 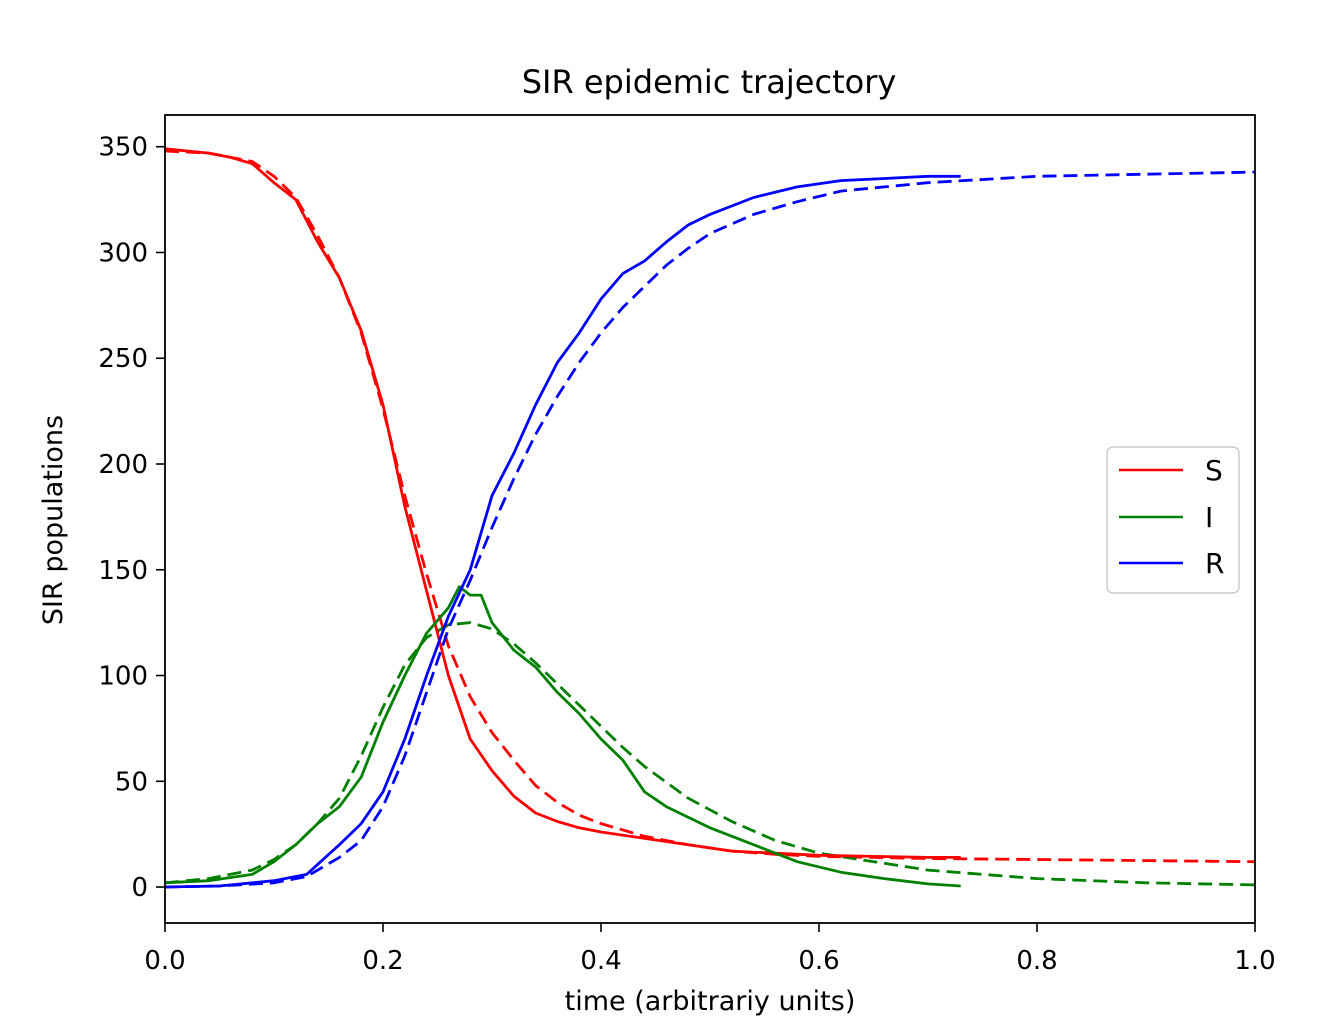 I want to click on y-axis-title: SIR populations, so click(x=53, y=520).